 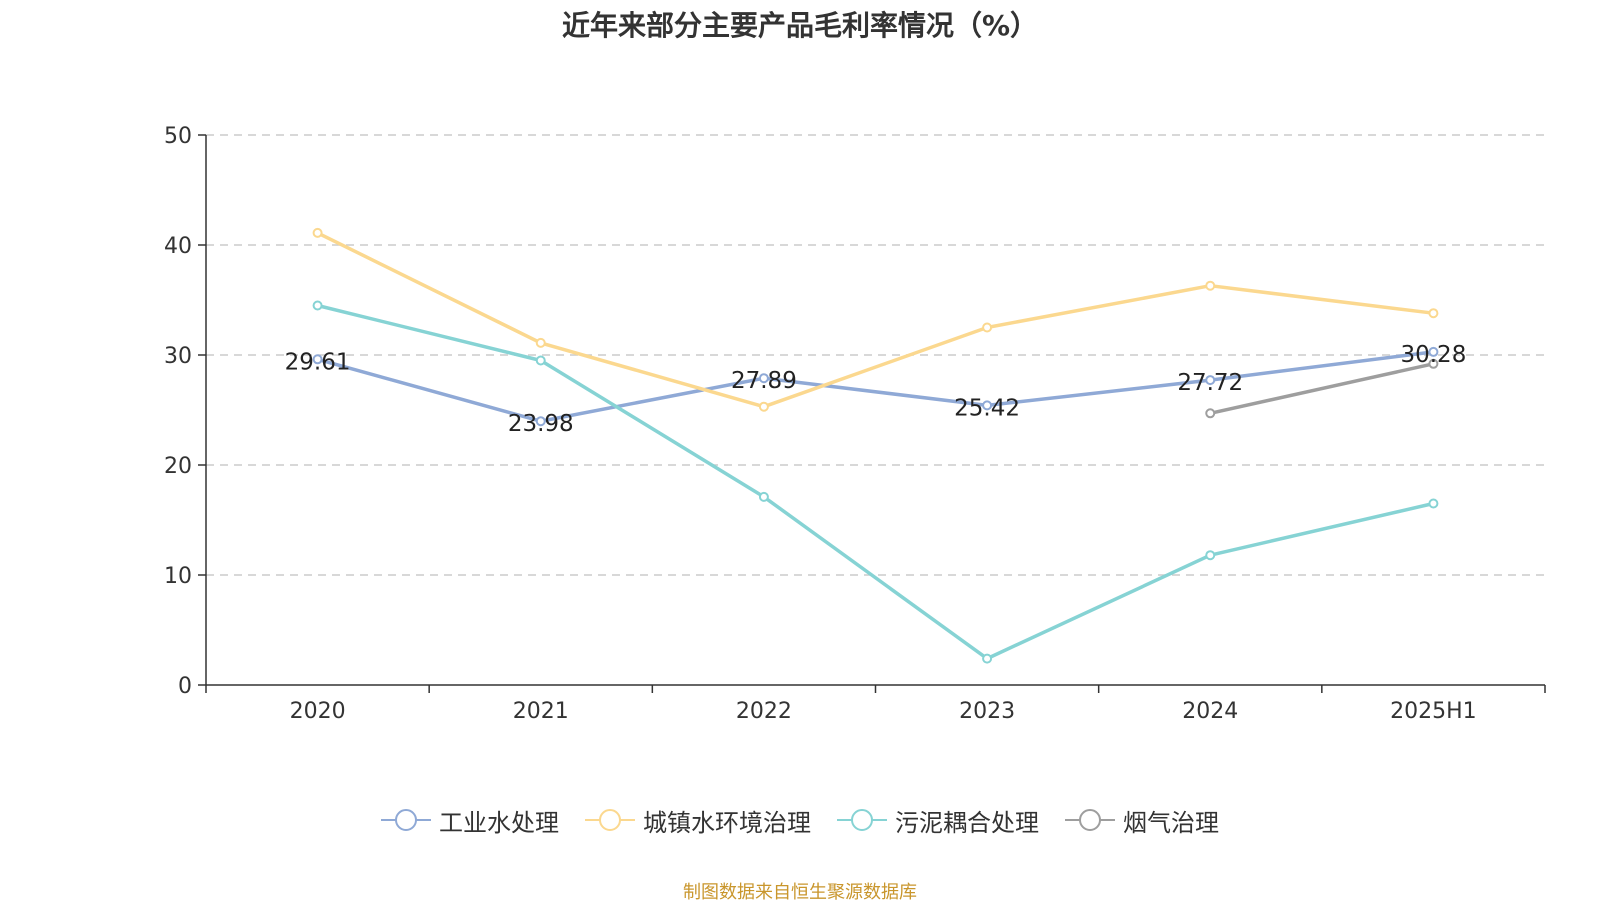 I want to click on legend-item-3: 烟气治理, so click(x=1142, y=820).